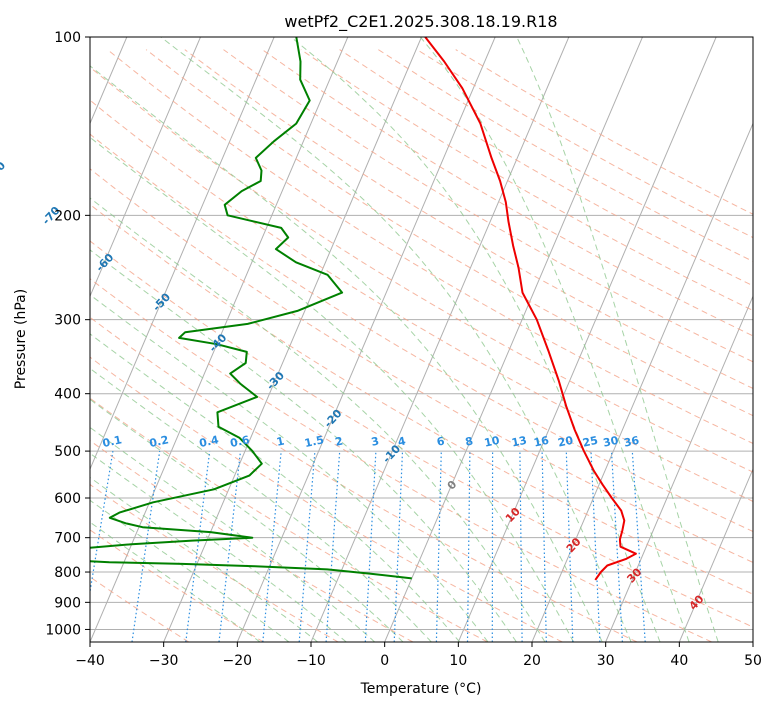 The width and height of the screenshot is (775, 708). What do you see at coordinates (566, 442) in the screenshot?
I see `mixing-ratio-label: 20` at bounding box center [566, 442].